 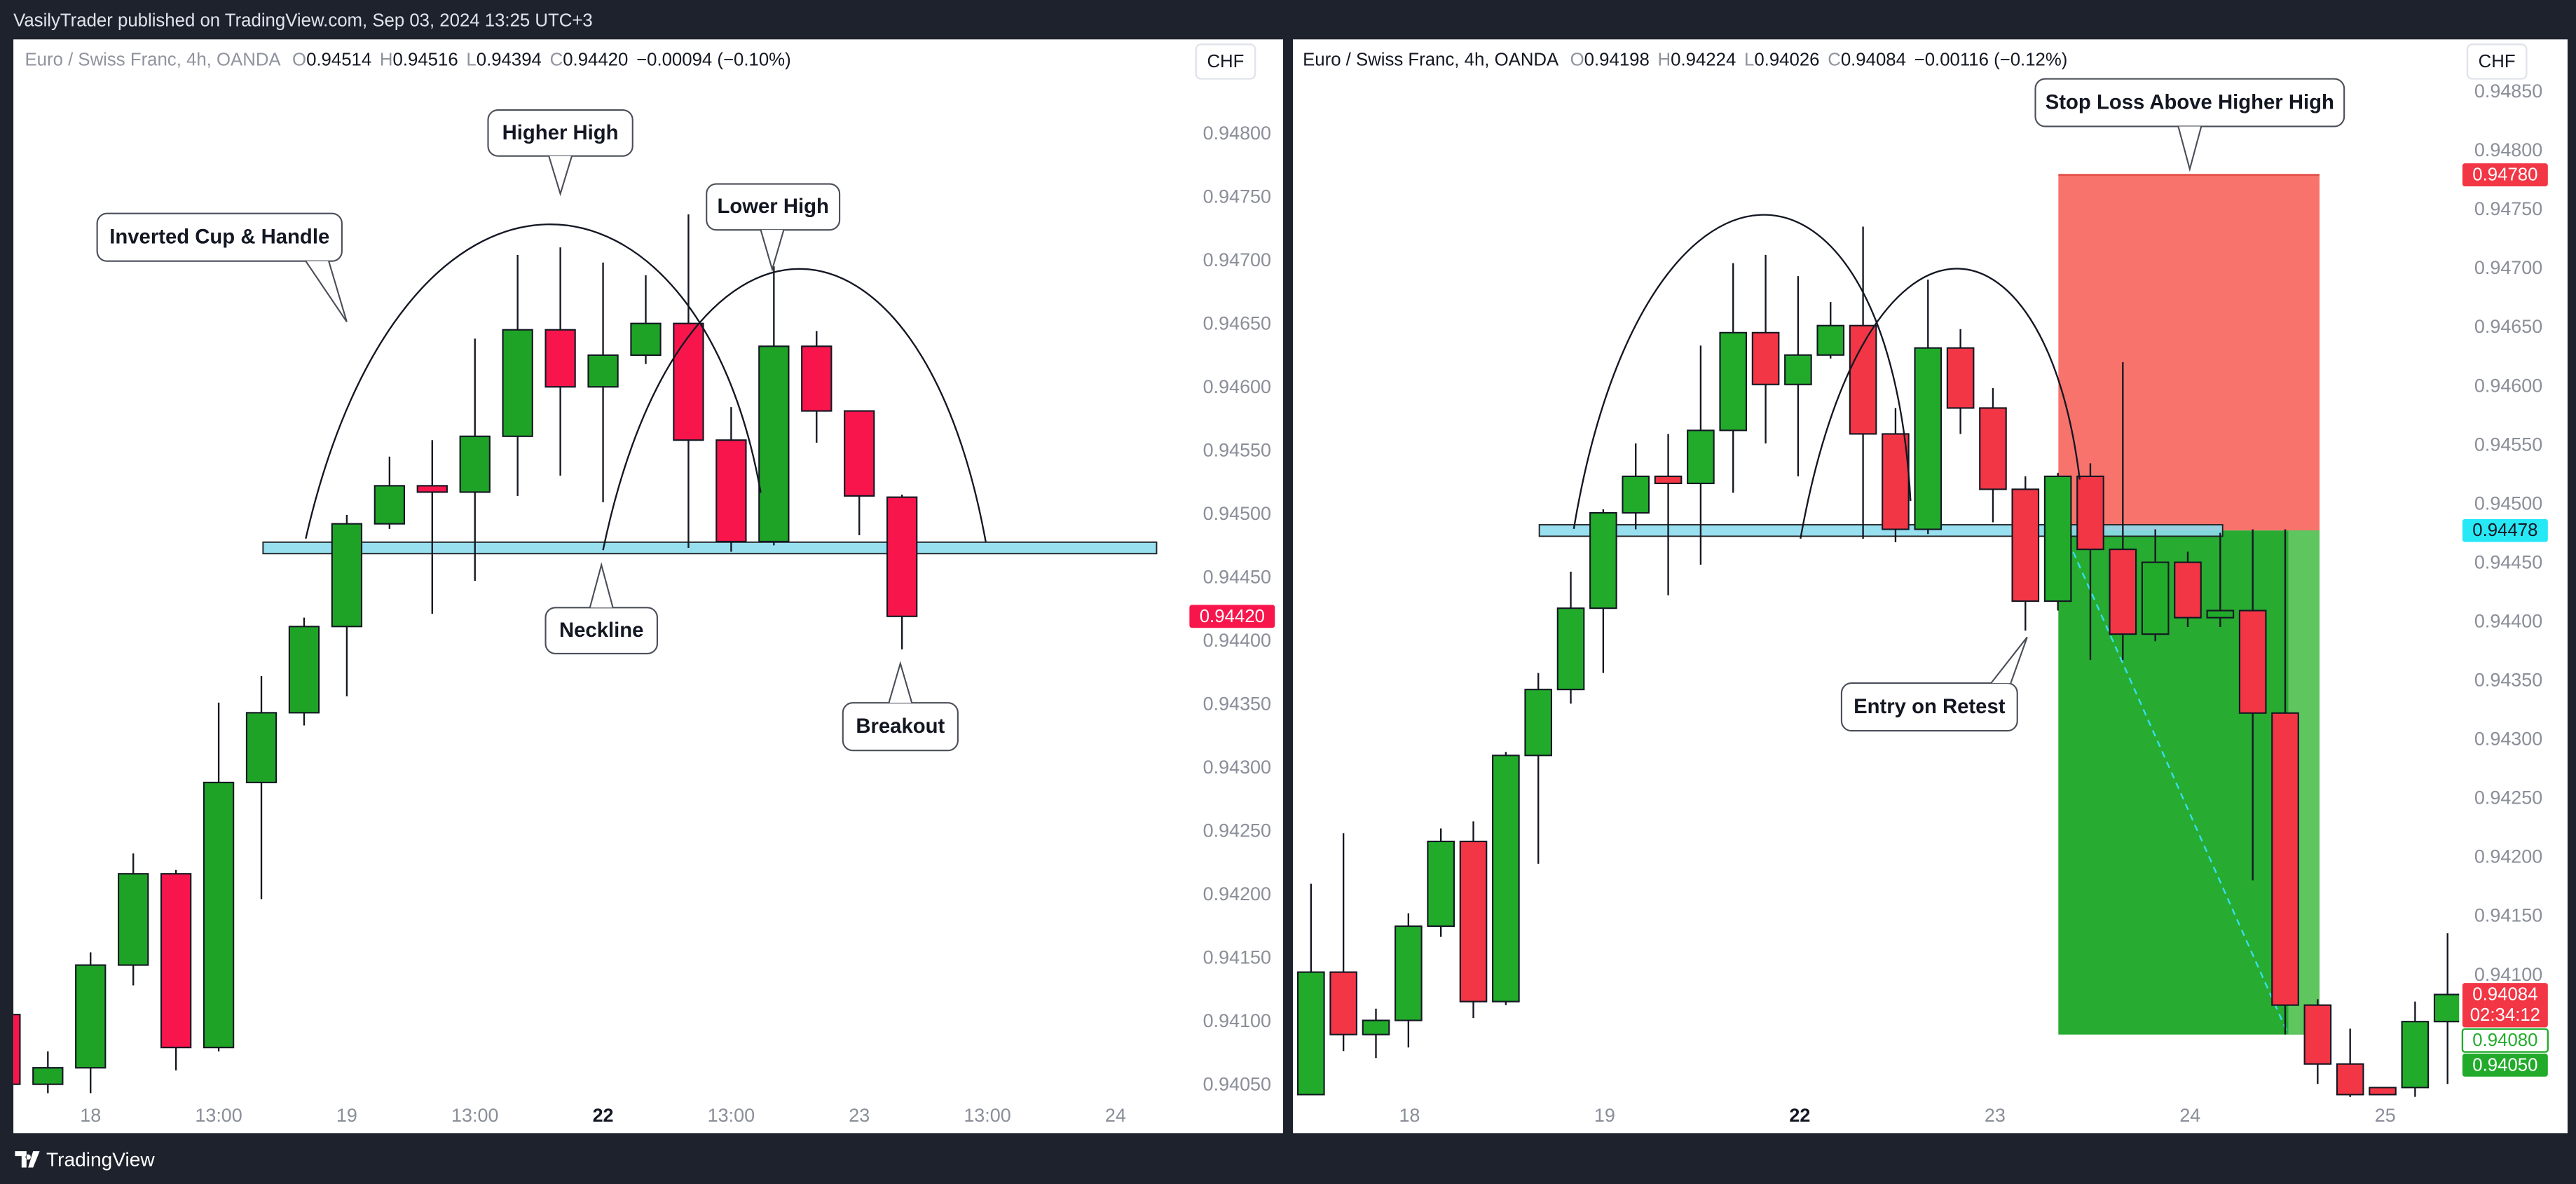 What do you see at coordinates (1237, 513) in the screenshot?
I see `y-tick-label: 0.94500` at bounding box center [1237, 513].